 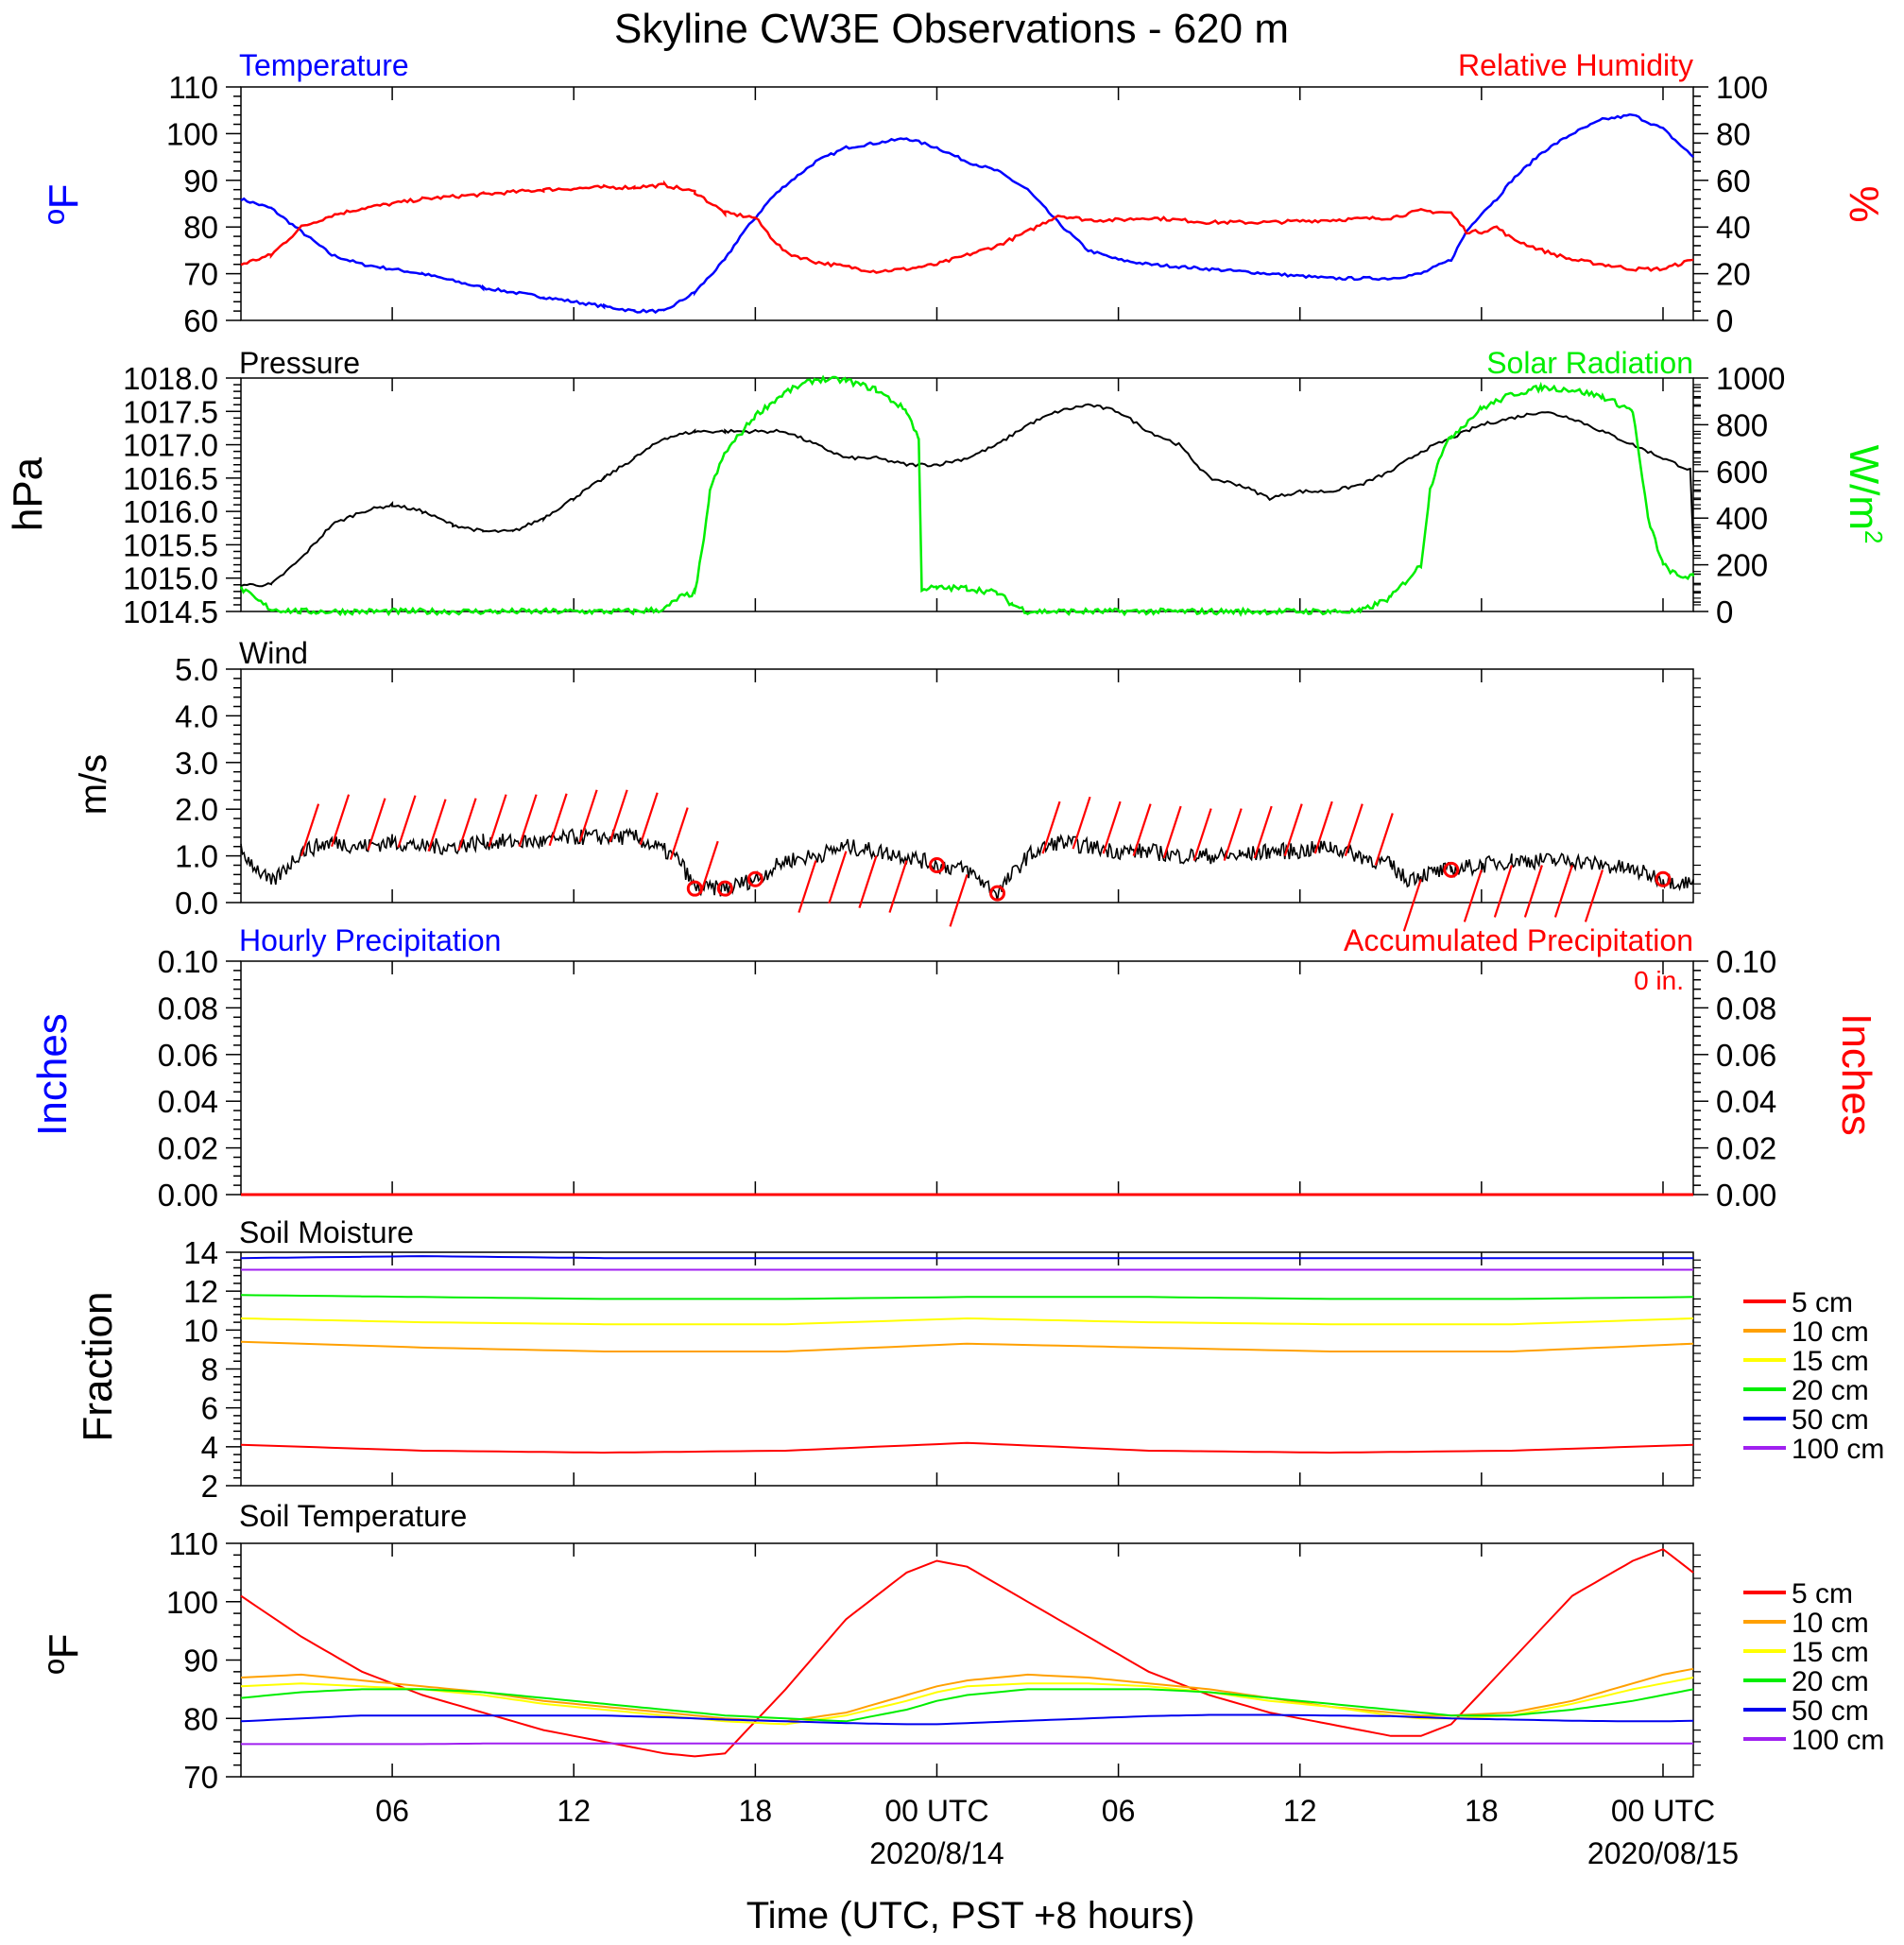 What do you see at coordinates (1590, 363) in the screenshot?
I see `solar-title: Solar Radiation` at bounding box center [1590, 363].